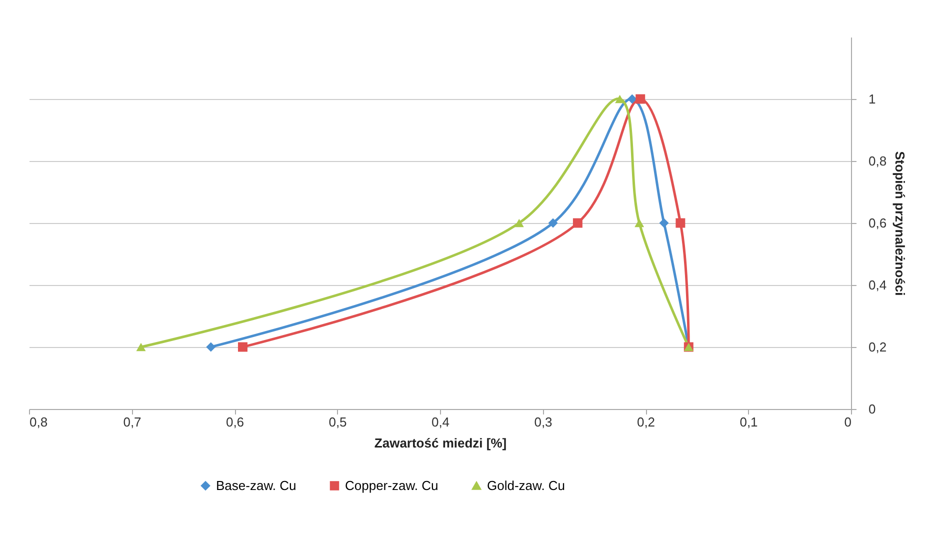  What do you see at coordinates (256, 485) in the screenshot?
I see `legend-label: Base-zaw. Cu` at bounding box center [256, 485].